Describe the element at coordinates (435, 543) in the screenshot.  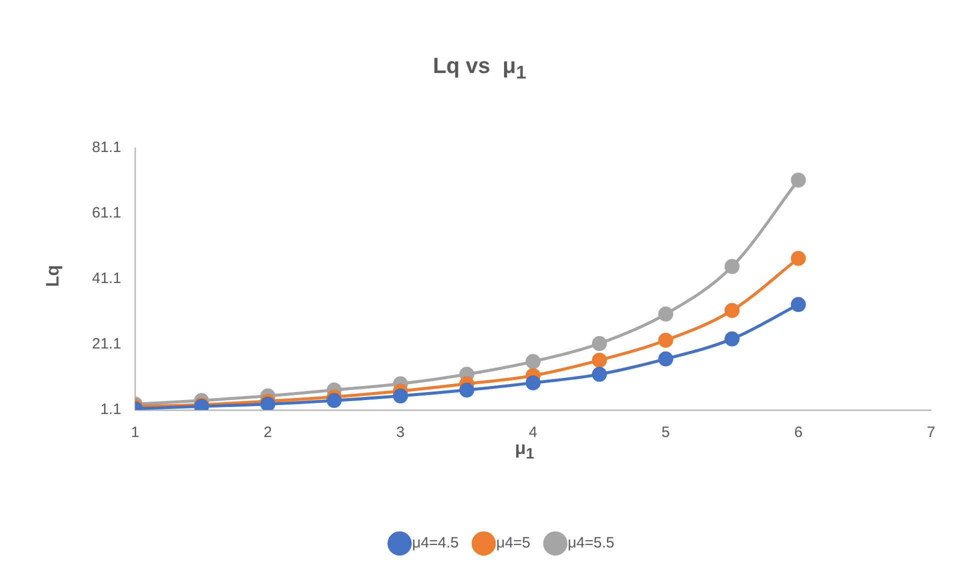
I see `legend-label: μ4=4.5` at that location.